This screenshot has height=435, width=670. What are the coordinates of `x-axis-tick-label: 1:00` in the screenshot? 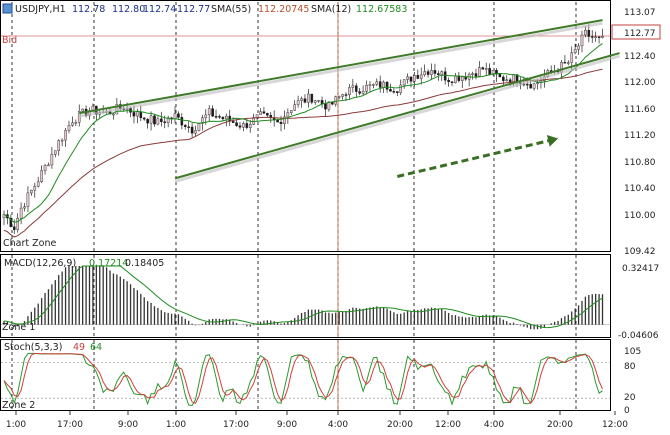 It's located at (176, 425).